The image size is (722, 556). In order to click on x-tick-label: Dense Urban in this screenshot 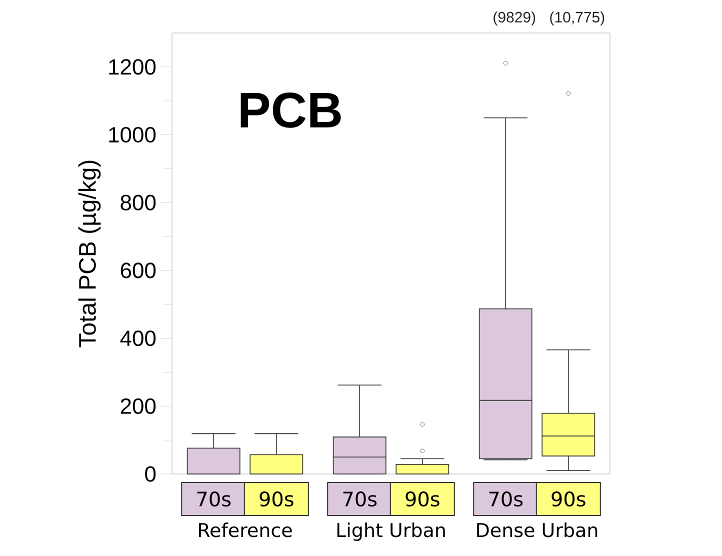, I will do `click(537, 530)`.